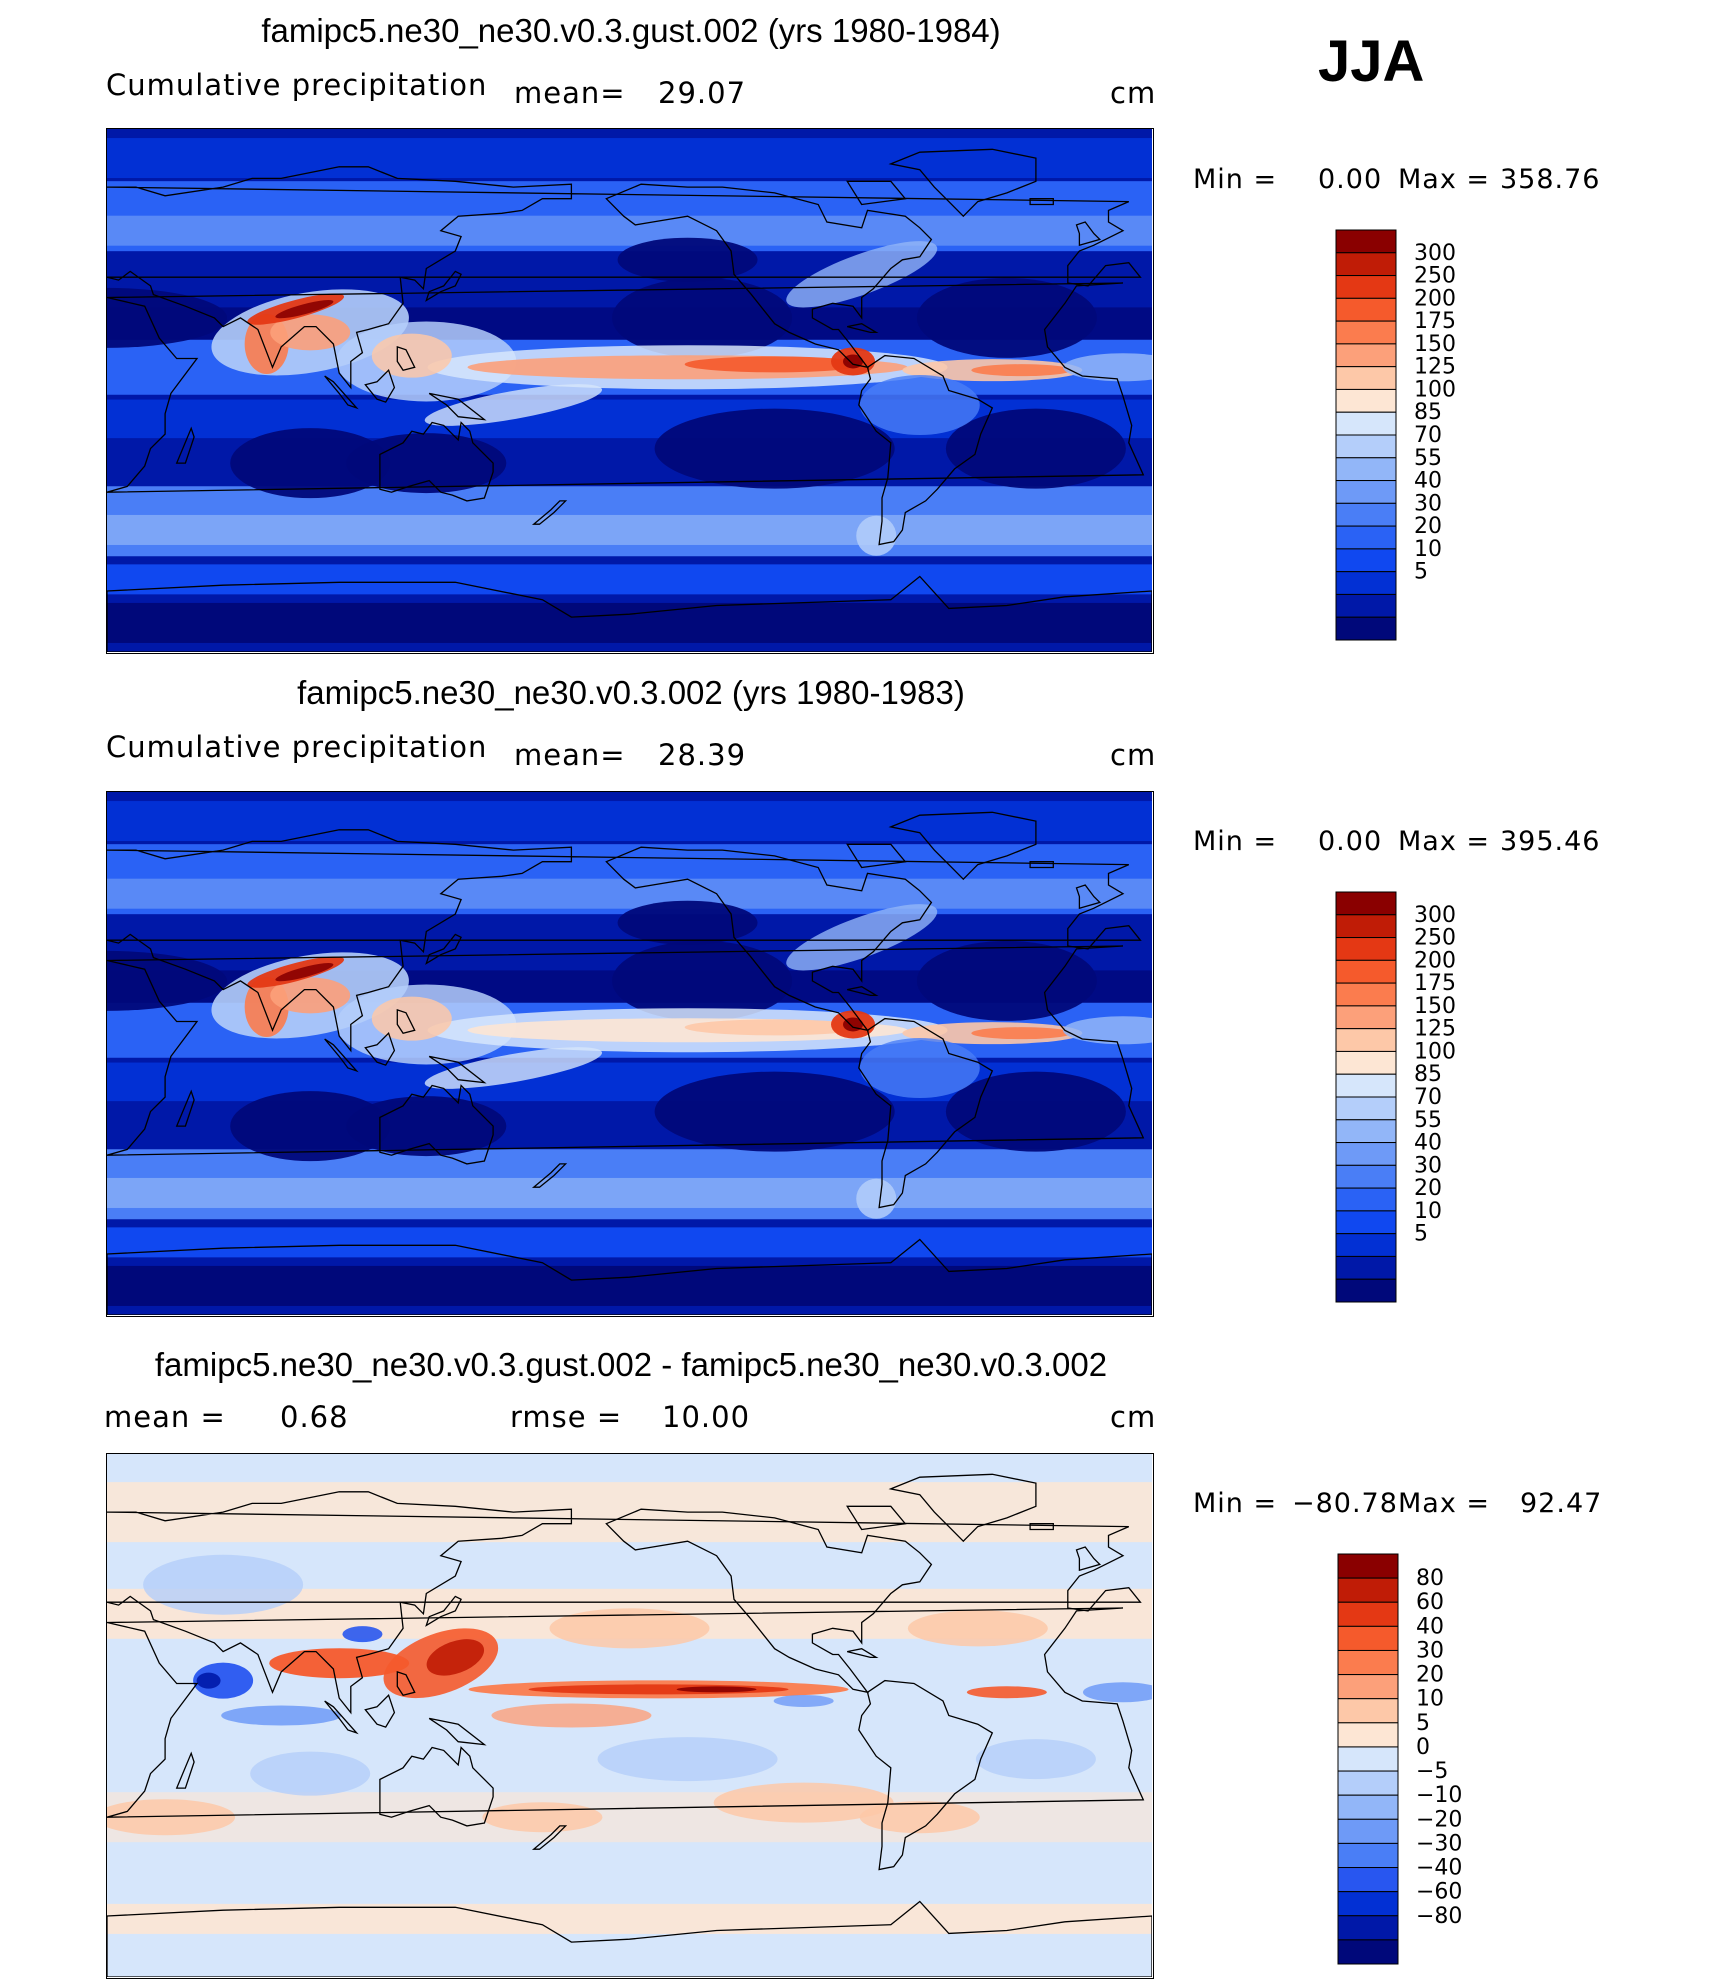 The width and height of the screenshot is (1710, 1979). I want to click on colorbar-tick-label: 20, so click(1428, 1188).